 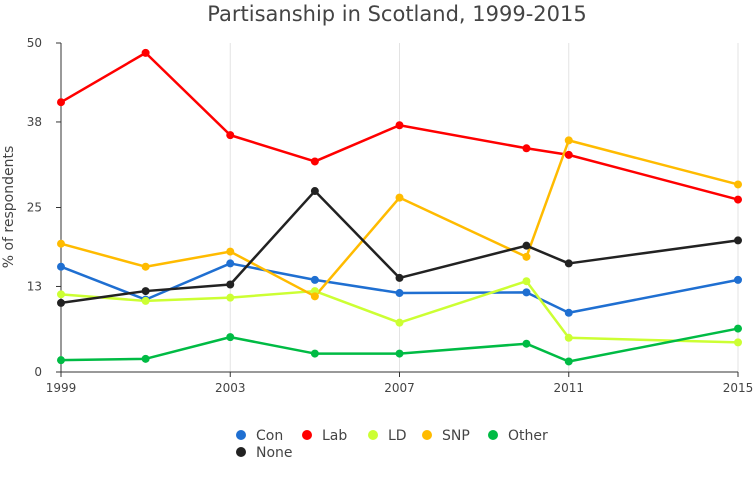 I want to click on data-point-none-2011, so click(x=568, y=263).